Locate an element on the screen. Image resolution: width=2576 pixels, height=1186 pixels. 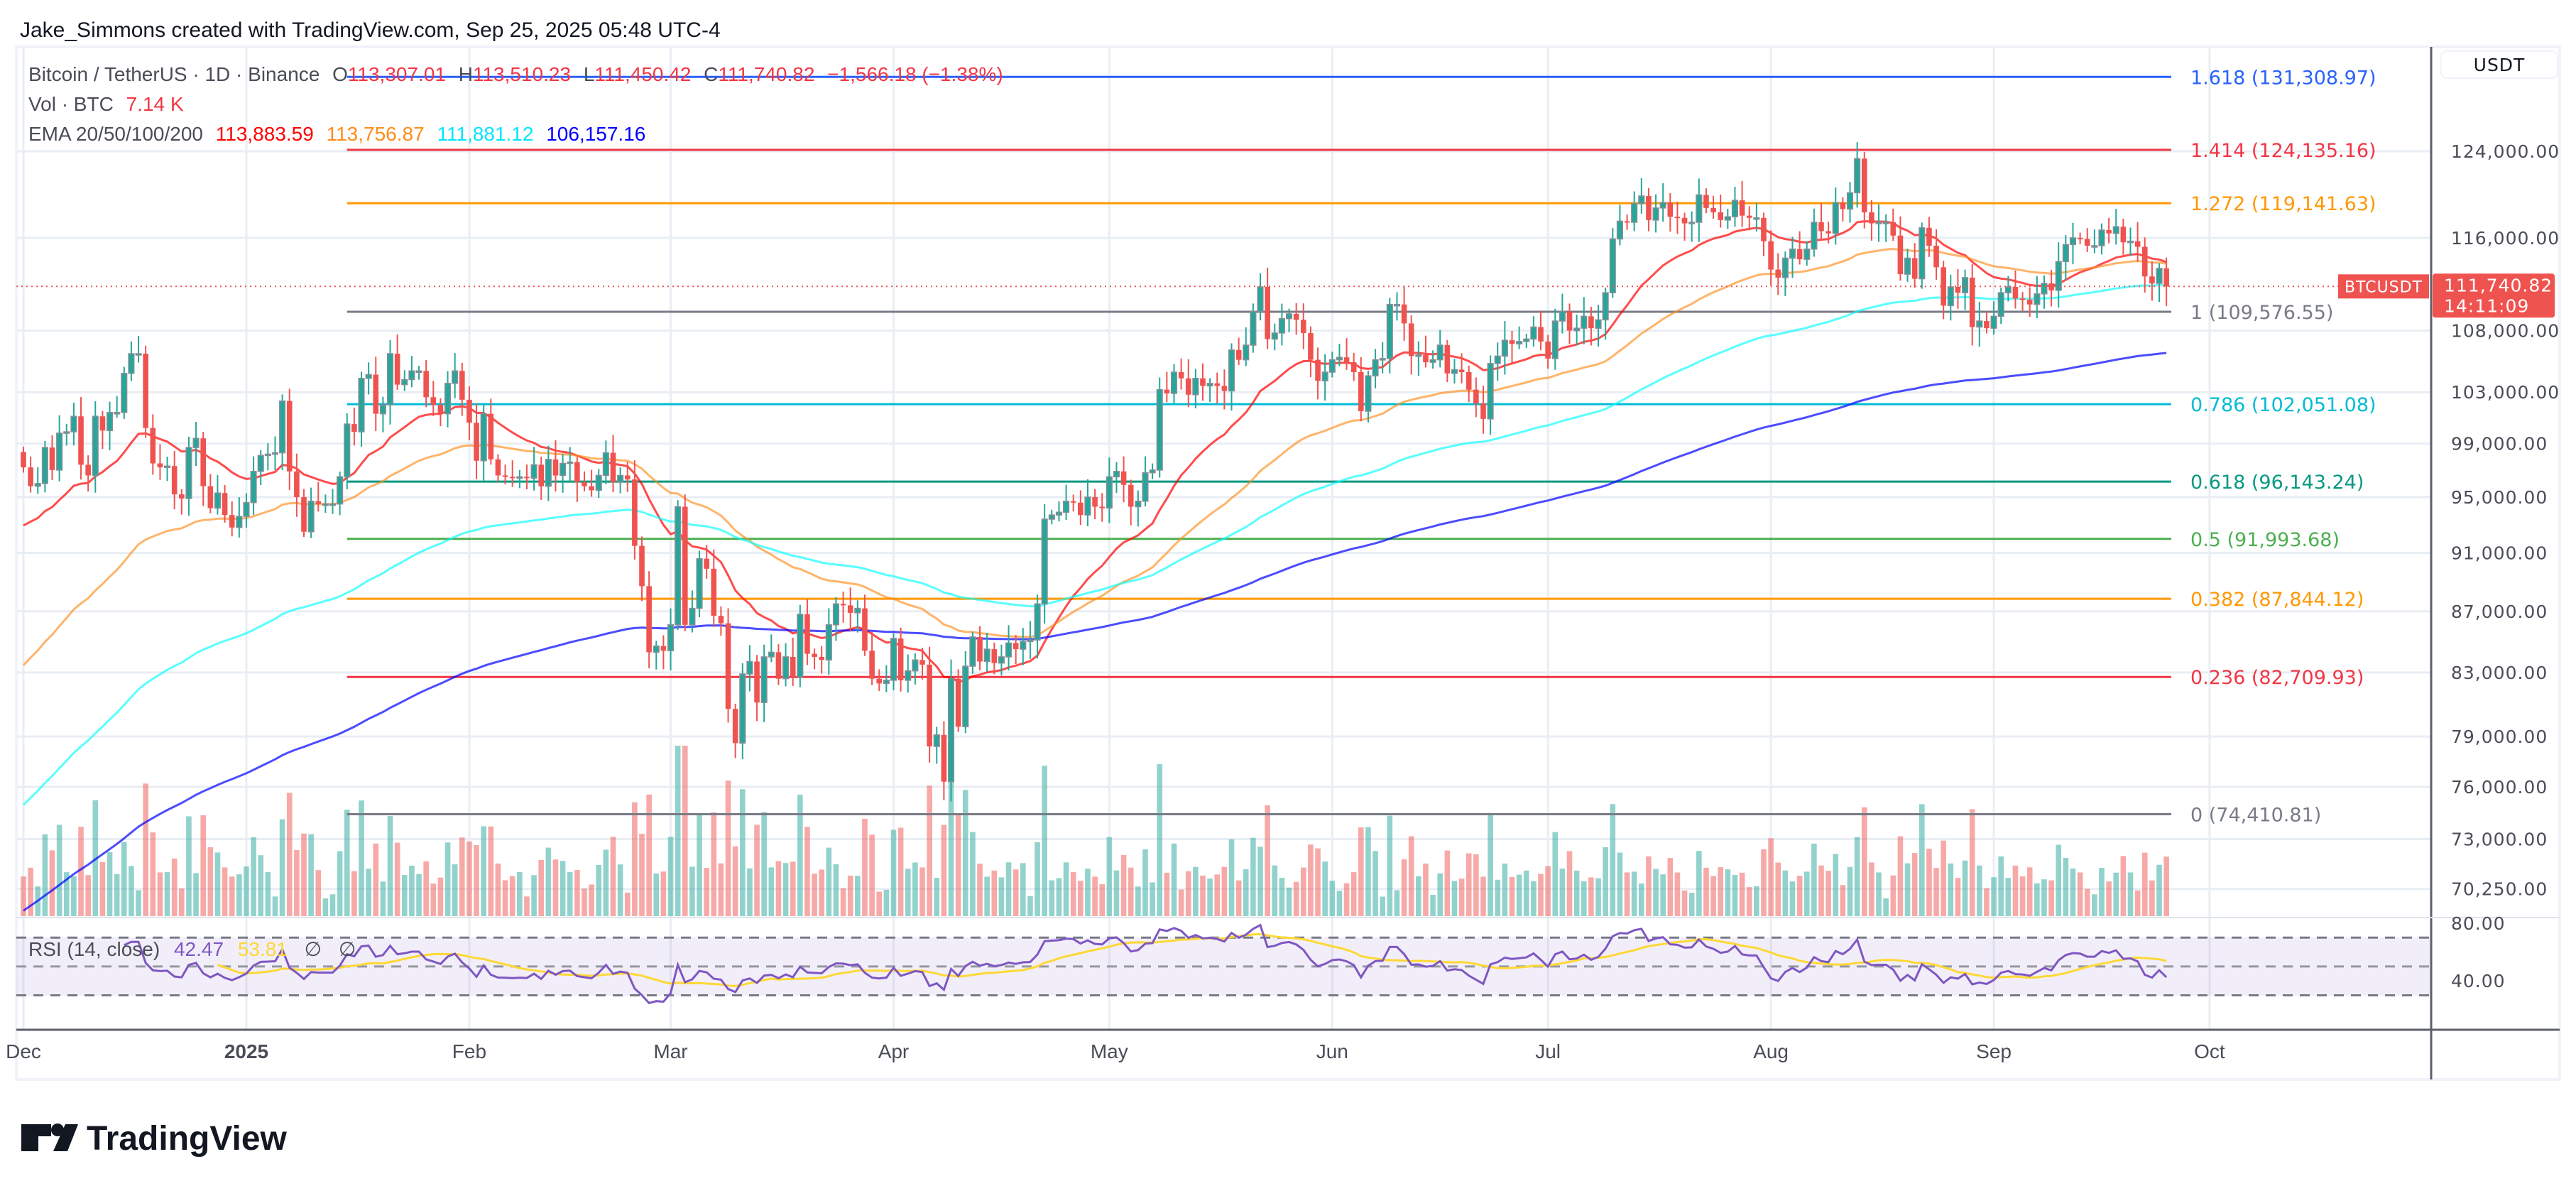
symbol-title: Bitcoin / TetherUS · 1D · Binance is located at coordinates (174, 74).